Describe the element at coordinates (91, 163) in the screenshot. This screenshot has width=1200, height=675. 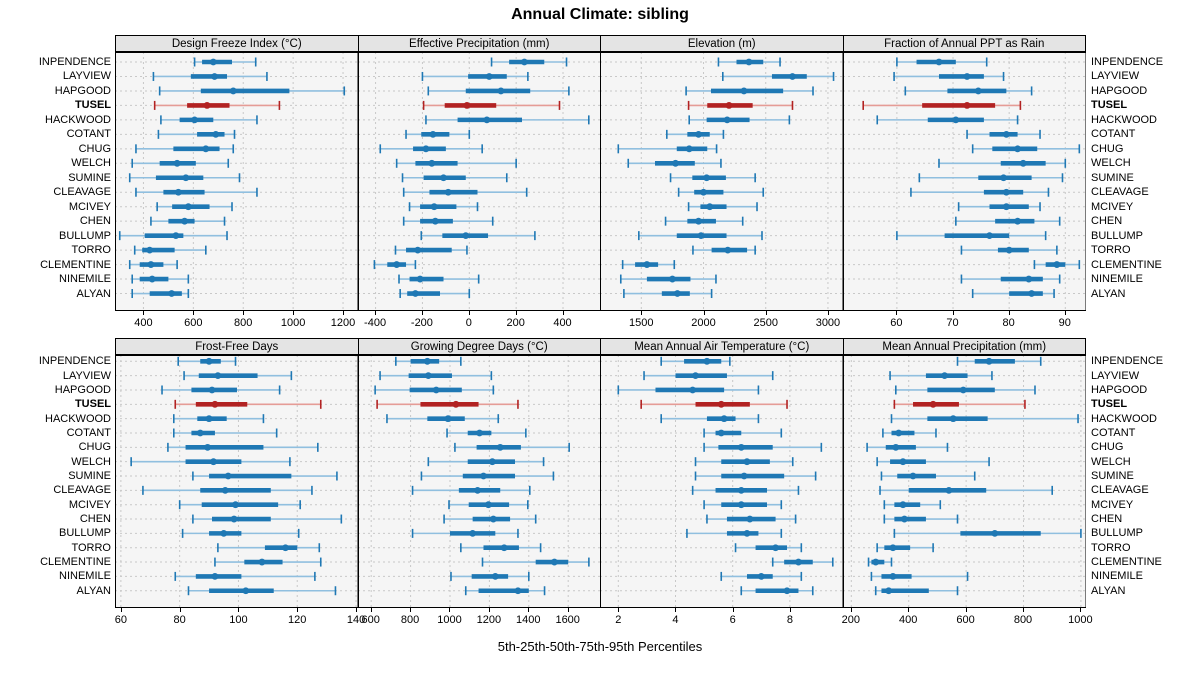
I see `station-label-left: WELCH` at that location.